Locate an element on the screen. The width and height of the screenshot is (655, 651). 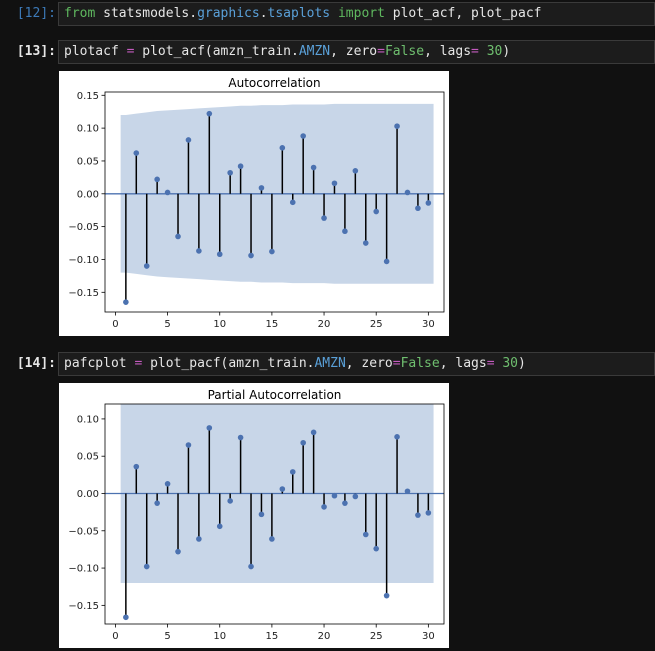
code-token: plot_acf(amzn_train. is located at coordinates (216, 51).